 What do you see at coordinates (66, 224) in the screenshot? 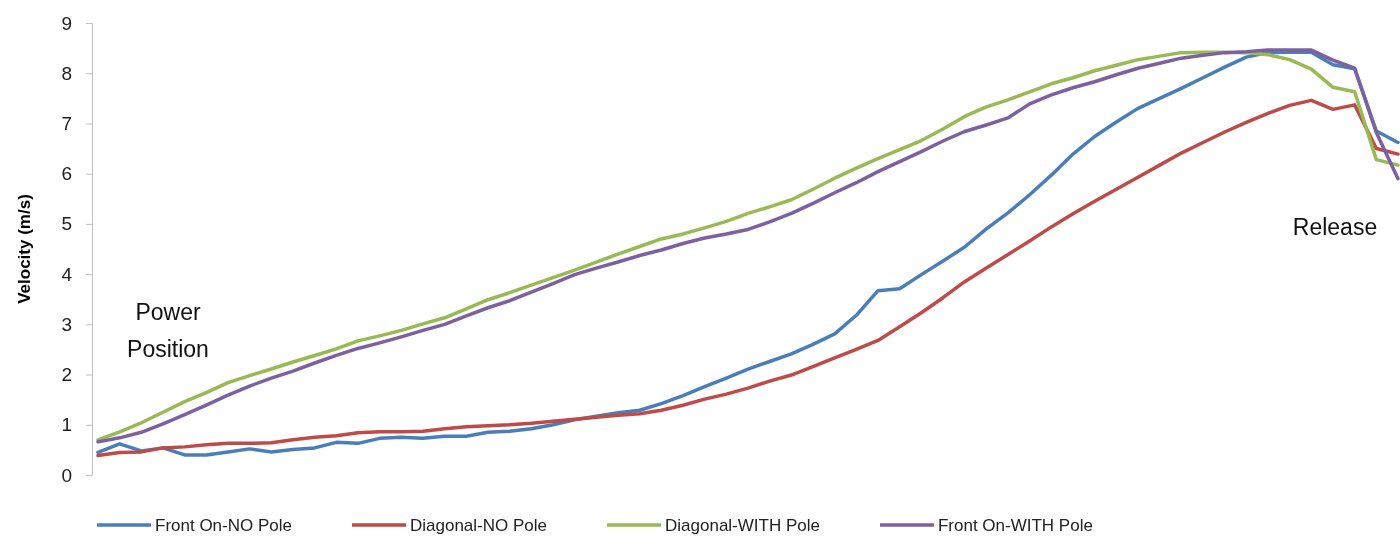
I see `y-tick-label: 5` at bounding box center [66, 224].